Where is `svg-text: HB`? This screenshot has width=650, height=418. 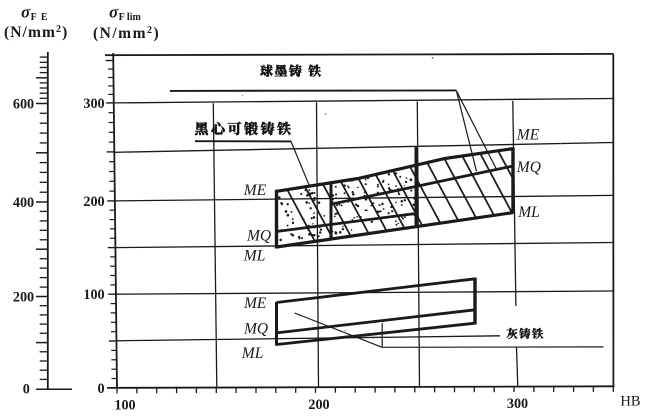 svg-text: HB is located at coordinates (630, 402).